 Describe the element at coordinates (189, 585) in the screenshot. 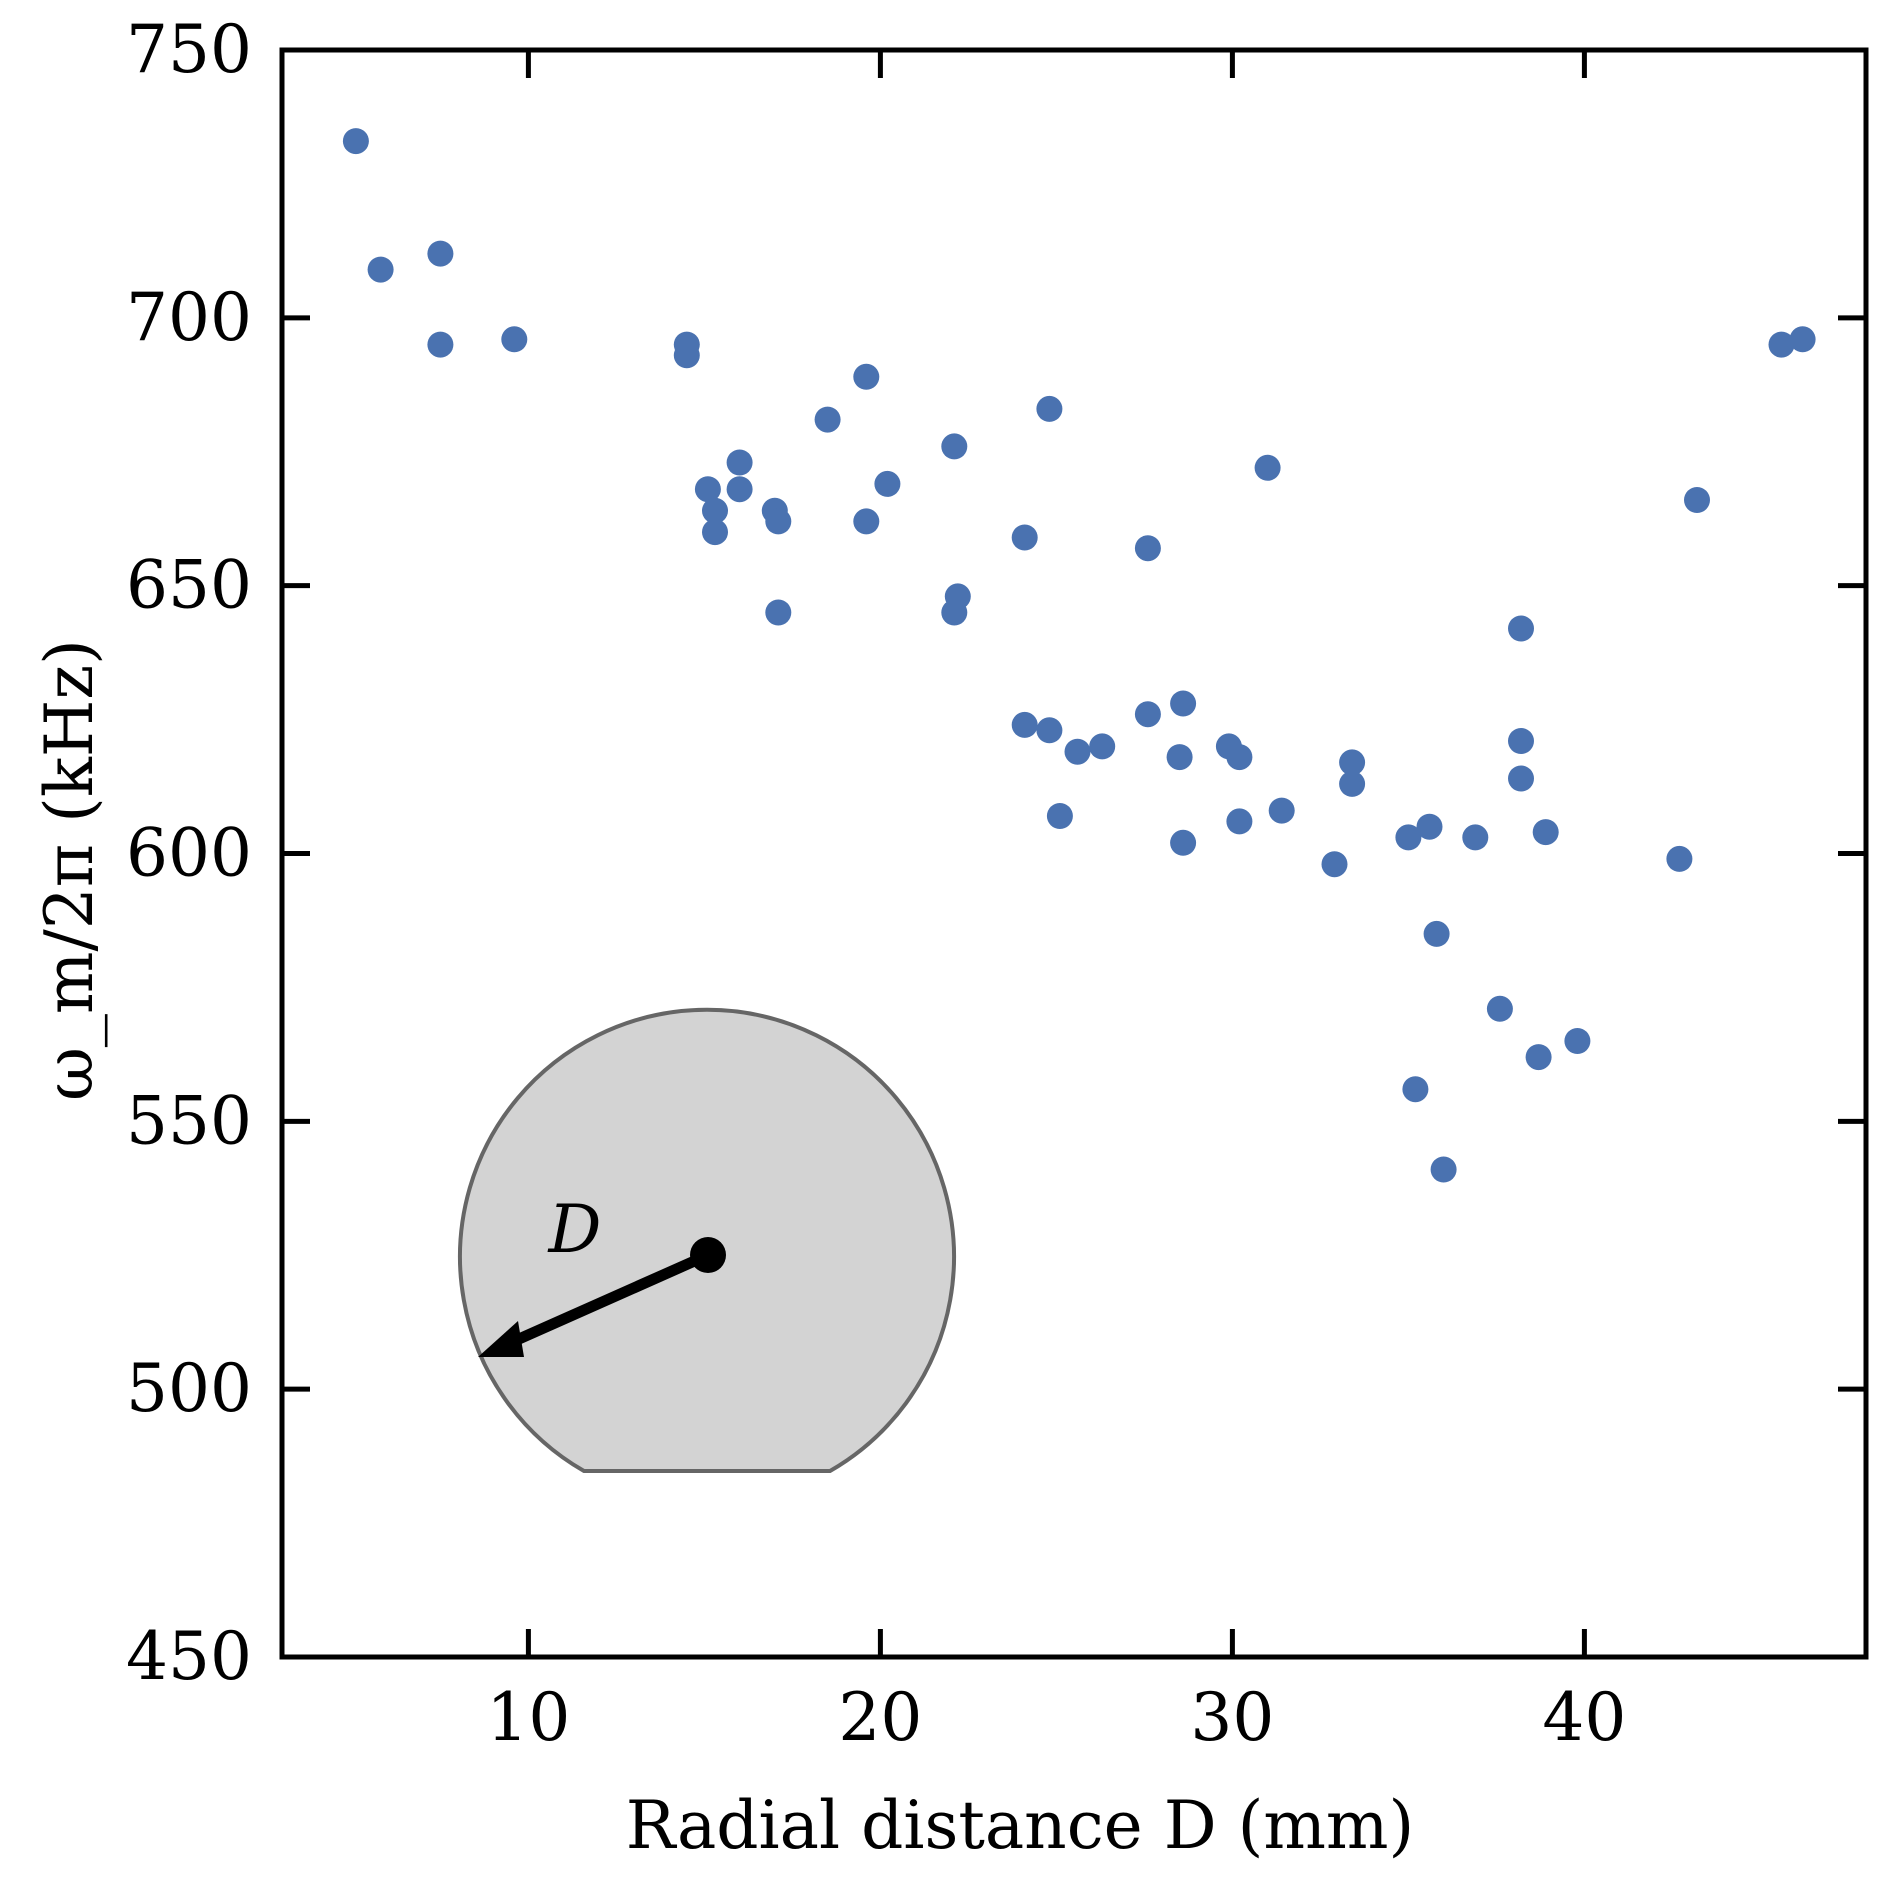

I see `y-tick-label: 650` at that location.